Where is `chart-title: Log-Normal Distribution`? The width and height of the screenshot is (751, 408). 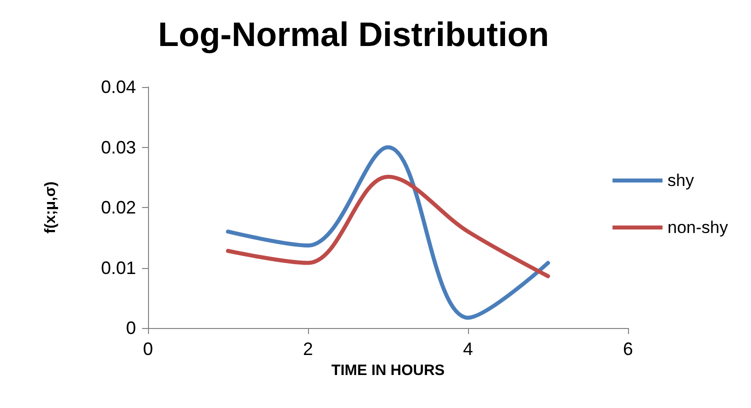 chart-title: Log-Normal Distribution is located at coordinates (353, 35).